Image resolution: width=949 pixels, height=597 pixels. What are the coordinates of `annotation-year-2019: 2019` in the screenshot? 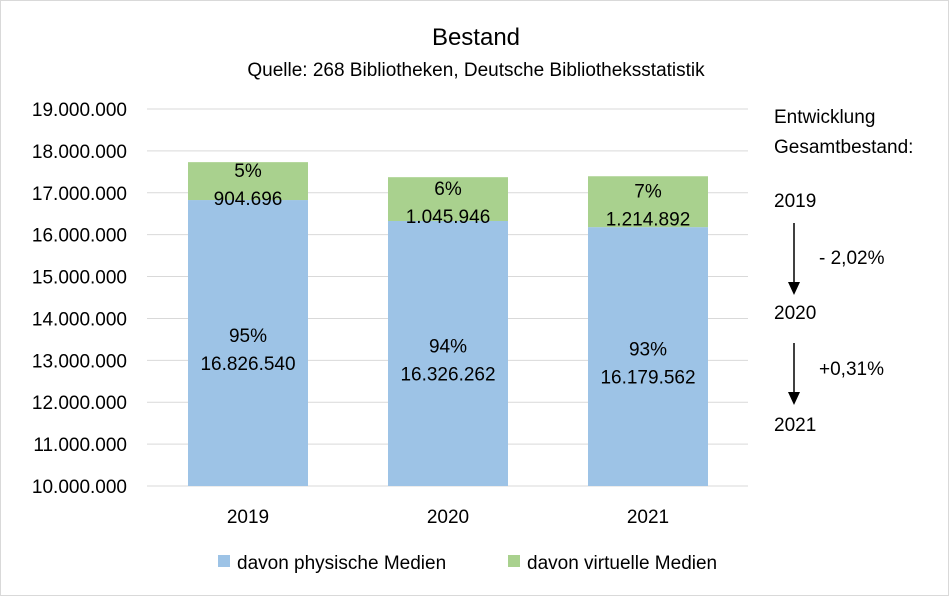 It's located at (795, 201).